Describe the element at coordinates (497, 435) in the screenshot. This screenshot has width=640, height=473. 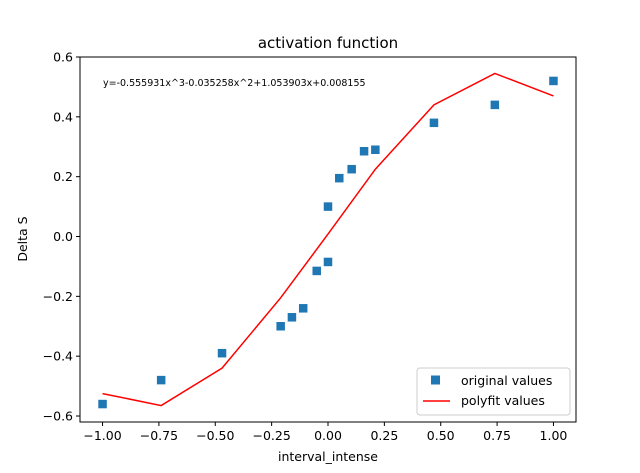
I see `x-tick-label: 0.75` at that location.